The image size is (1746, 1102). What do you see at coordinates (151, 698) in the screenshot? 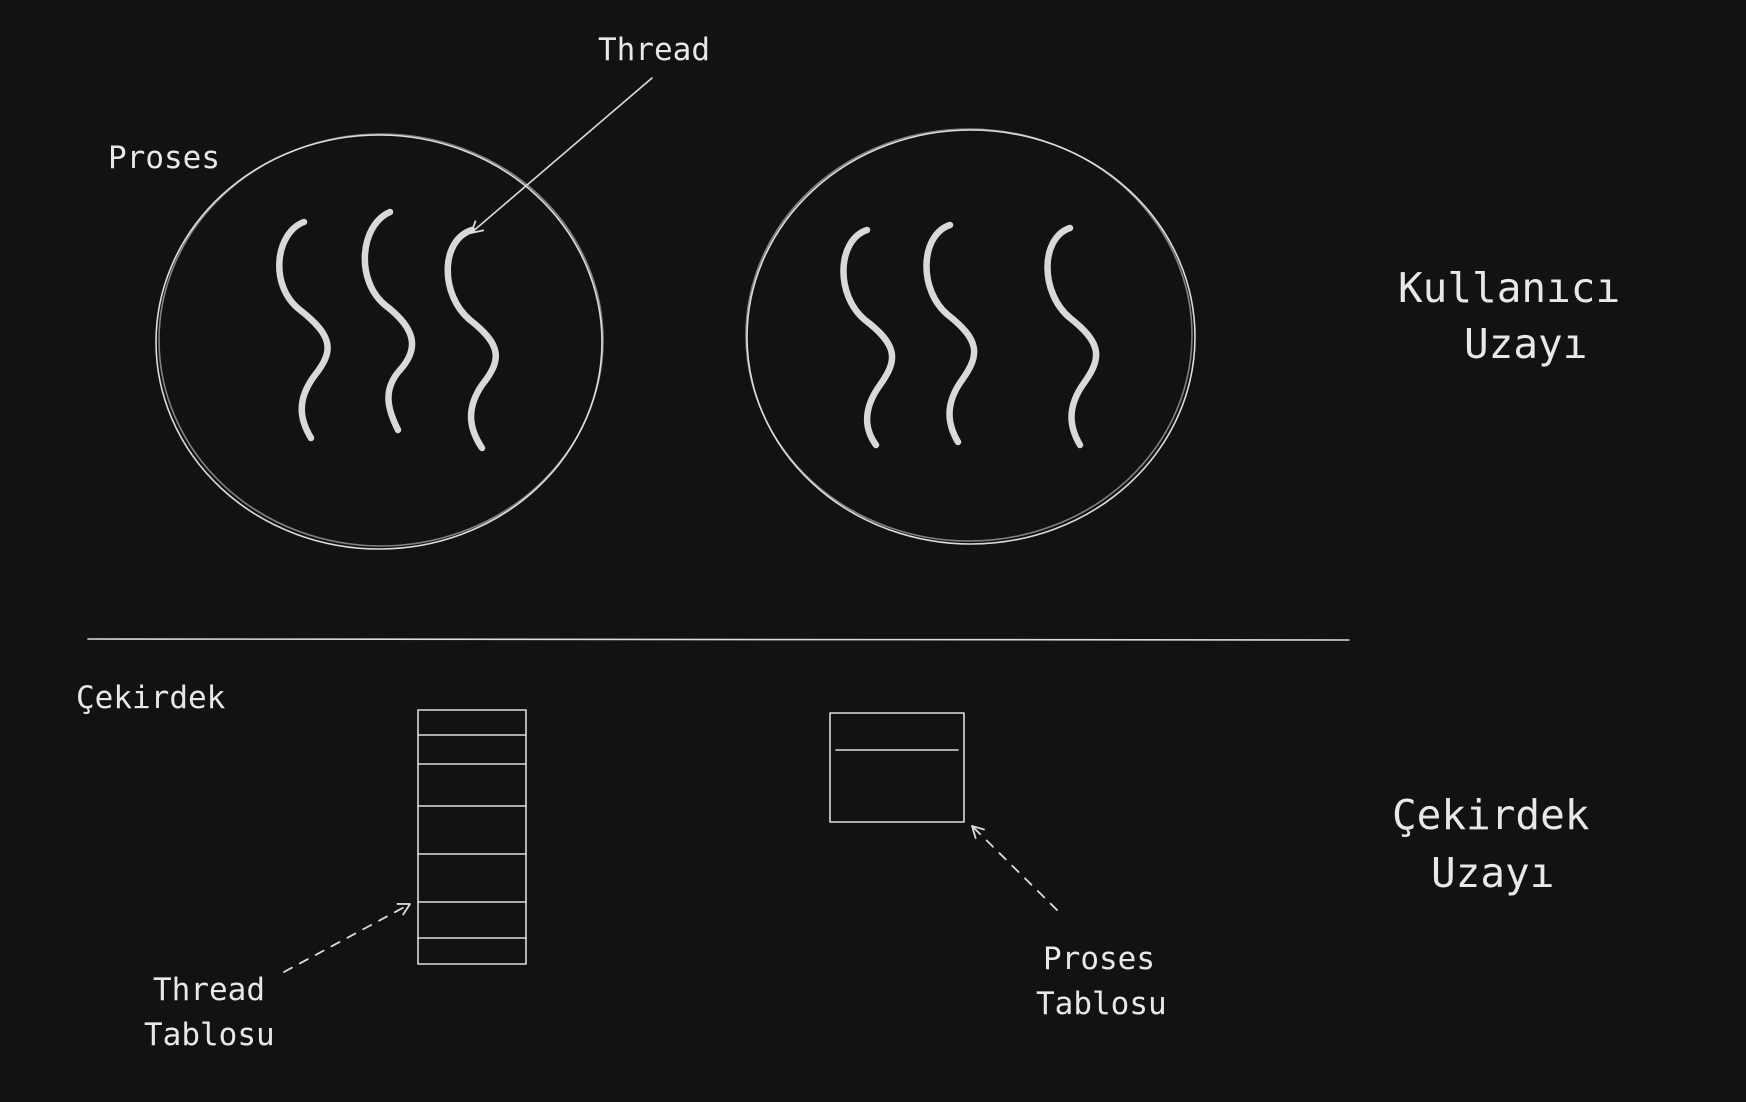
I see `kernel-label: Çekirdek` at bounding box center [151, 698].